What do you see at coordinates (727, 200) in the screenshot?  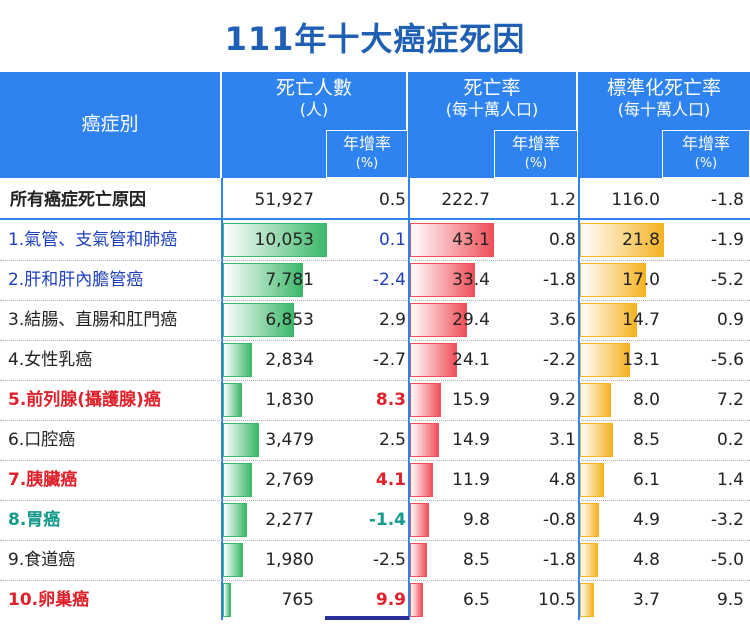 I see `total-std-yoy: -1.8` at bounding box center [727, 200].